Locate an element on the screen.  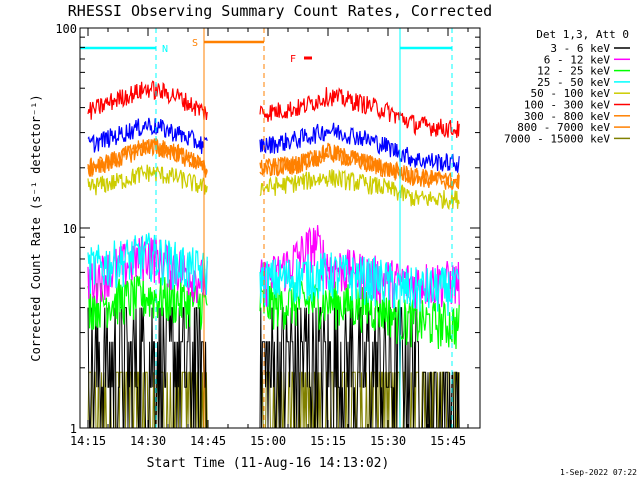
series-trace-3-6-kev is located at coordinates (273, 367).